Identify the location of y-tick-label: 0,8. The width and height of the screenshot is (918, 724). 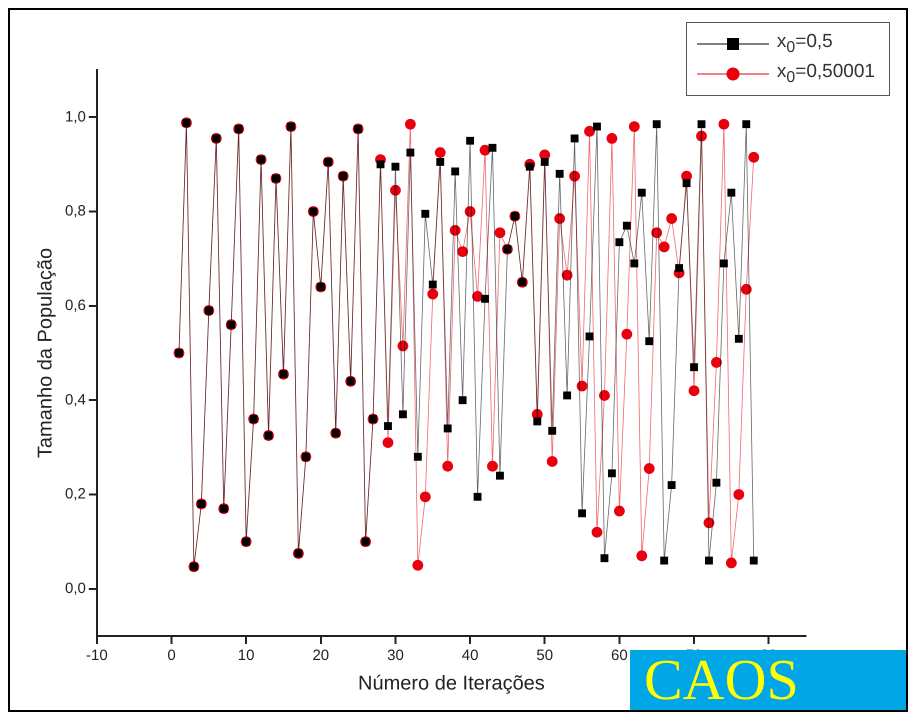
(75, 211).